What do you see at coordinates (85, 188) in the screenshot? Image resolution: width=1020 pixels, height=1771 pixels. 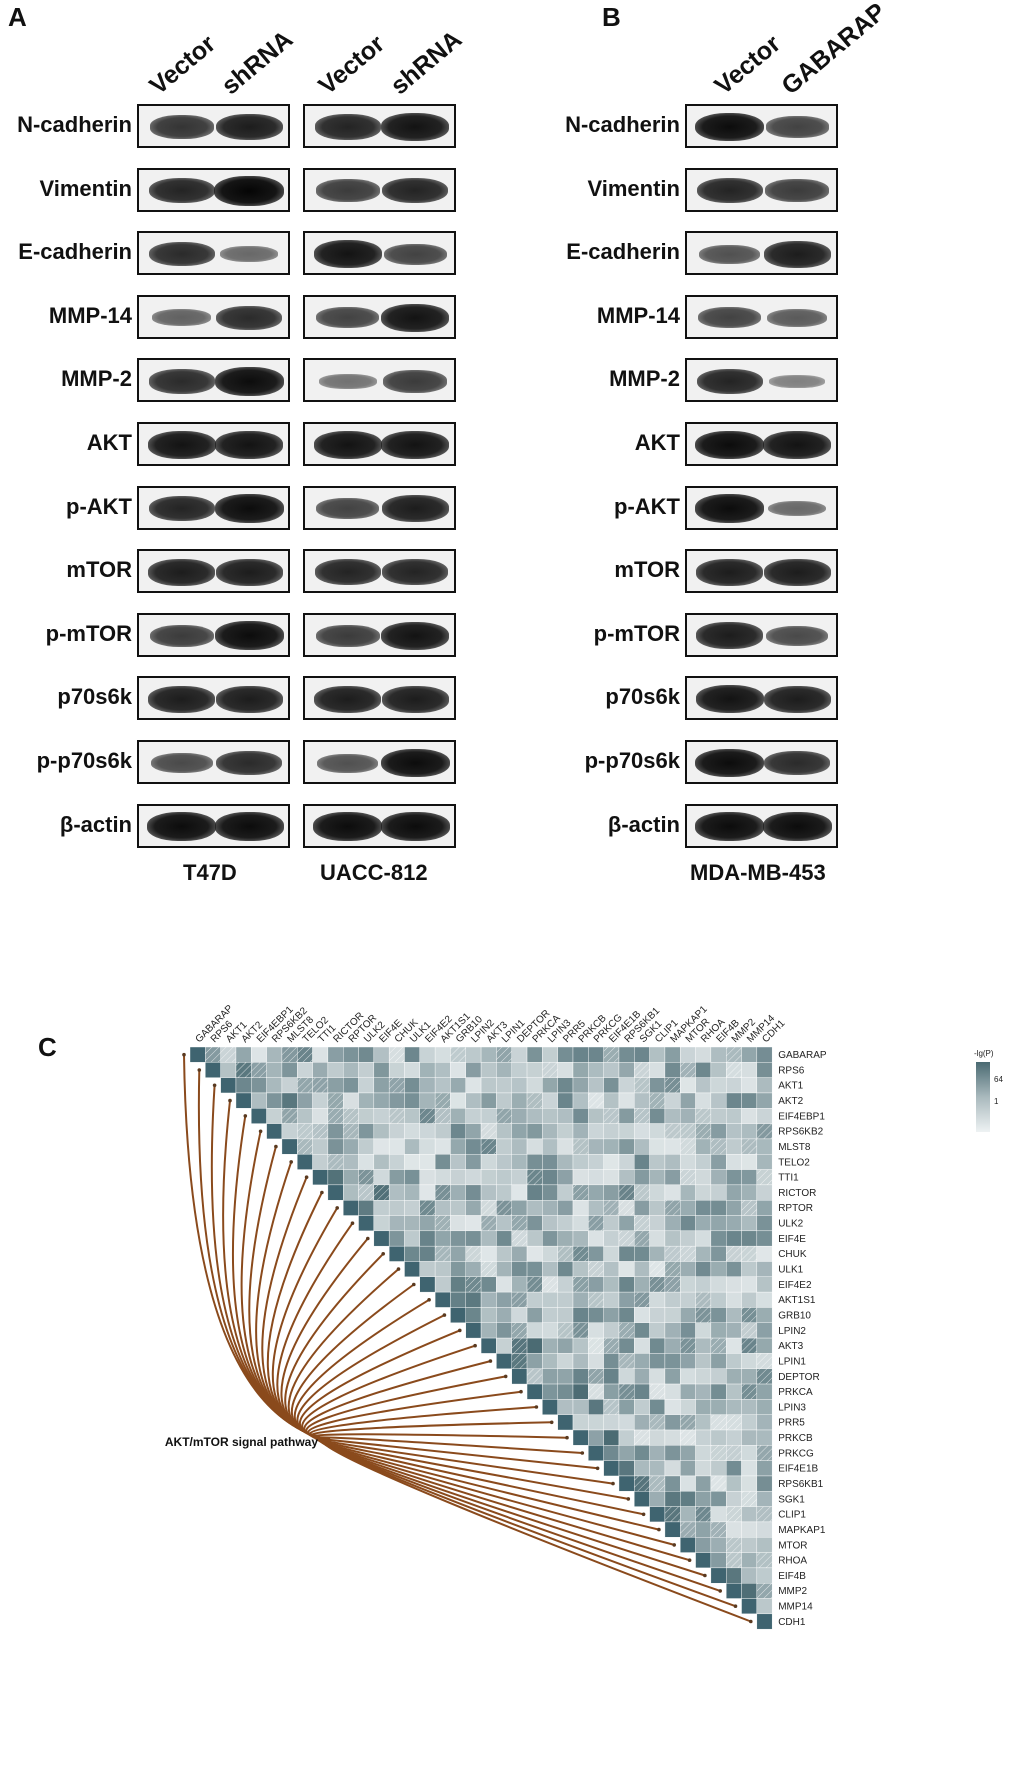 I see `protein-label-a: Vimentin` at bounding box center [85, 188].